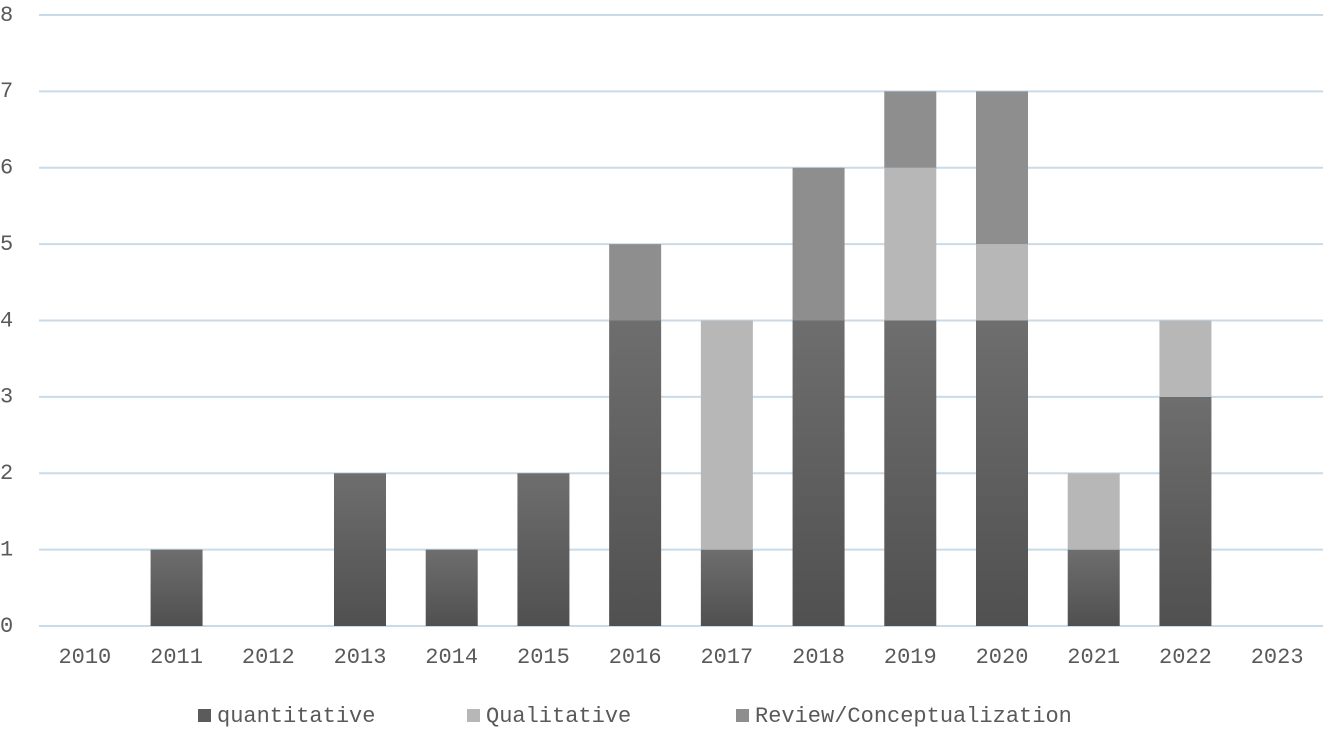 This screenshot has height=742, width=1323. What do you see at coordinates (6, 15) in the screenshot?
I see `y-tick-label: 8` at bounding box center [6, 15].